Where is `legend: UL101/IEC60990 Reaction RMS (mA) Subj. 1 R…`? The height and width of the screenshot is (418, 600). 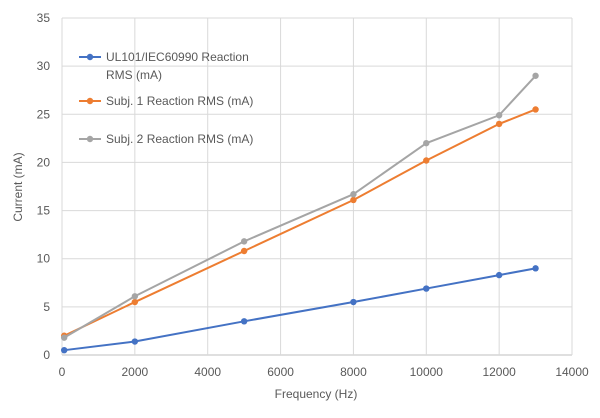
legend: UL101/IEC60990 Reaction RMS (mA) Subj. 1 R… is located at coordinates (166, 98).